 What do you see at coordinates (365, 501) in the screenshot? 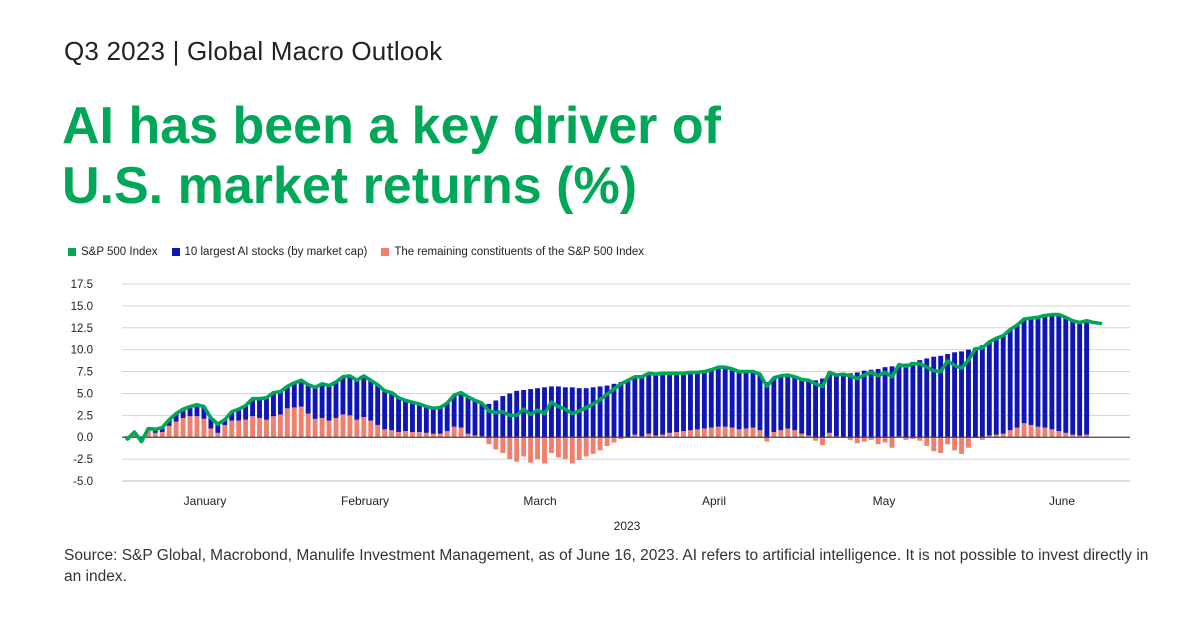
I see `x-tick-label: February` at bounding box center [365, 501].